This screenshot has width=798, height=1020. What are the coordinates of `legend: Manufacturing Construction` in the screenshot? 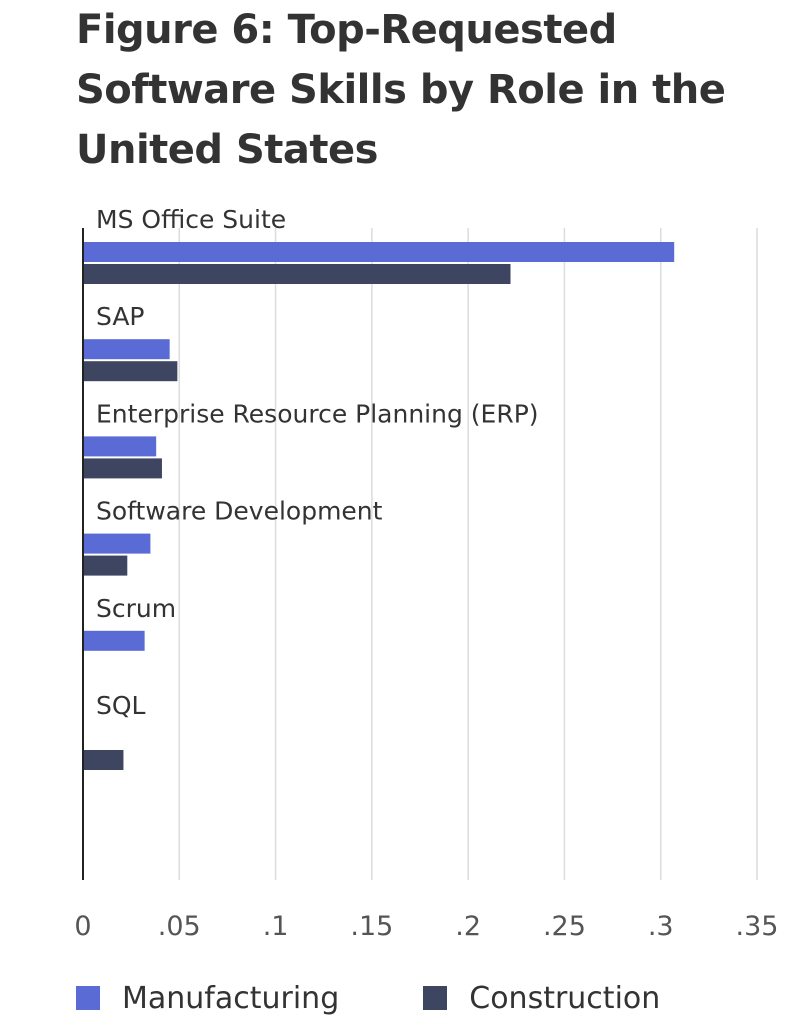 It's located at (410, 998).